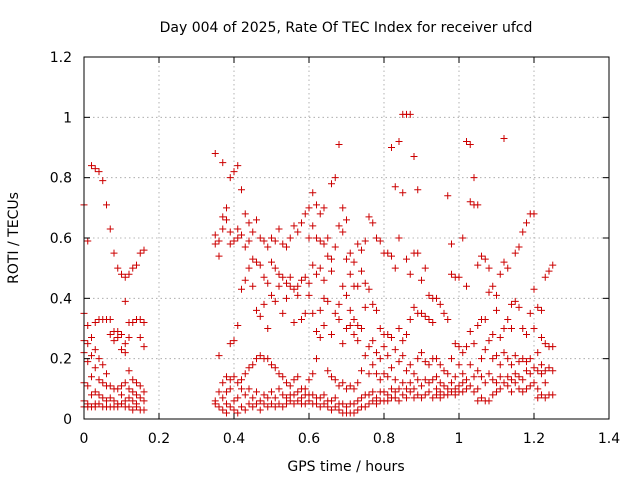 The width and height of the screenshot is (640, 480). Describe the element at coordinates (159, 439) in the screenshot. I see `x-tick-label: 0.2` at that location.